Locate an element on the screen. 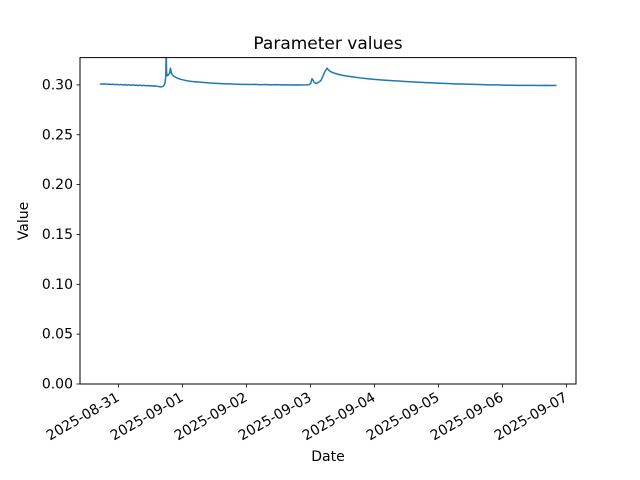 The height and width of the screenshot is (480, 640). y-tick-label: 0.15 is located at coordinates (57, 235).